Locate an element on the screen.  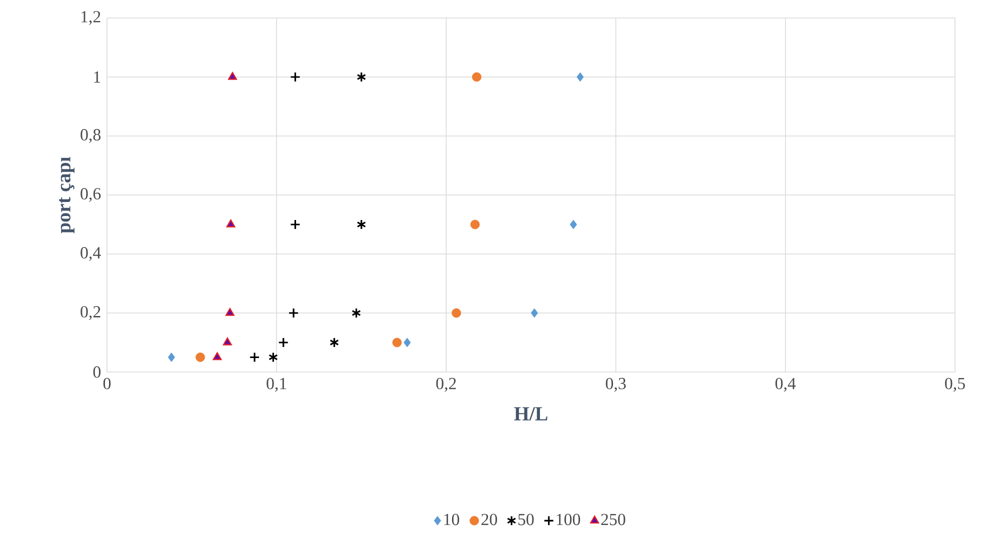
x-tick-label: 0,2 is located at coordinates (446, 385).